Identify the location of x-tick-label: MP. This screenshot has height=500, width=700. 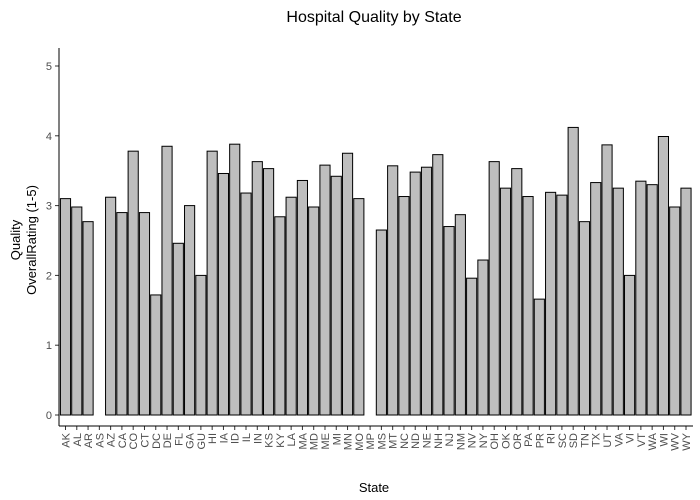
(371, 441).